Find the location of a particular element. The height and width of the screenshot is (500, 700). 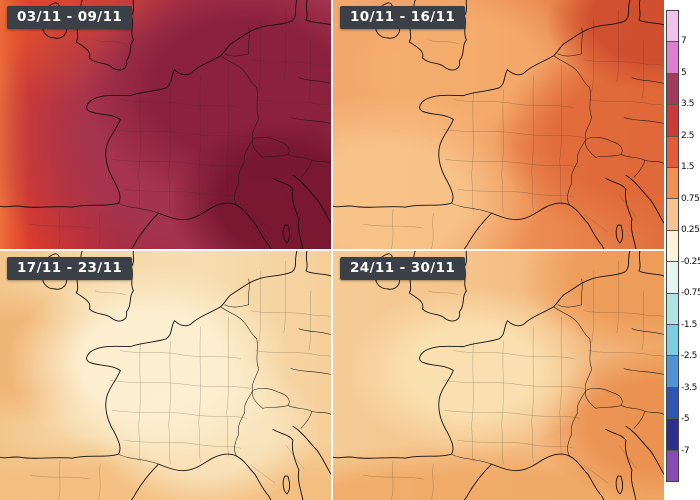

colorbar-tick-label: 5 is located at coordinates (684, 72).